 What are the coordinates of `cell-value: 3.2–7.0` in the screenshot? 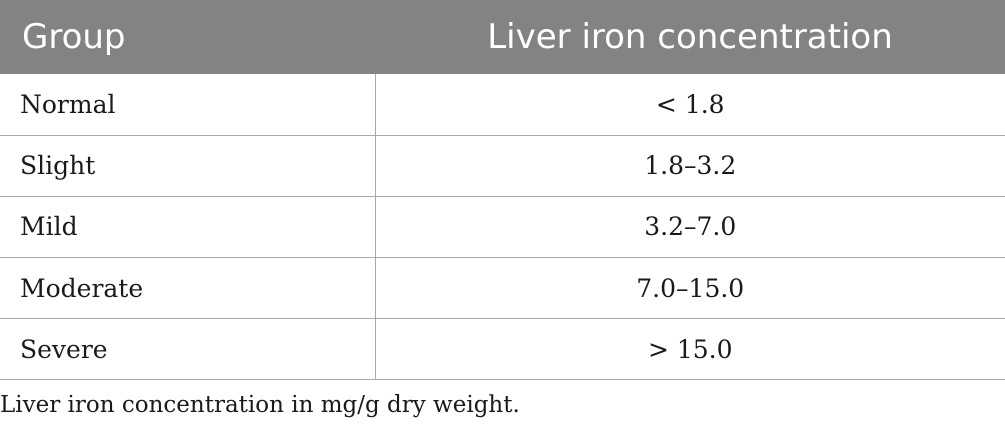 It's located at (690, 227).